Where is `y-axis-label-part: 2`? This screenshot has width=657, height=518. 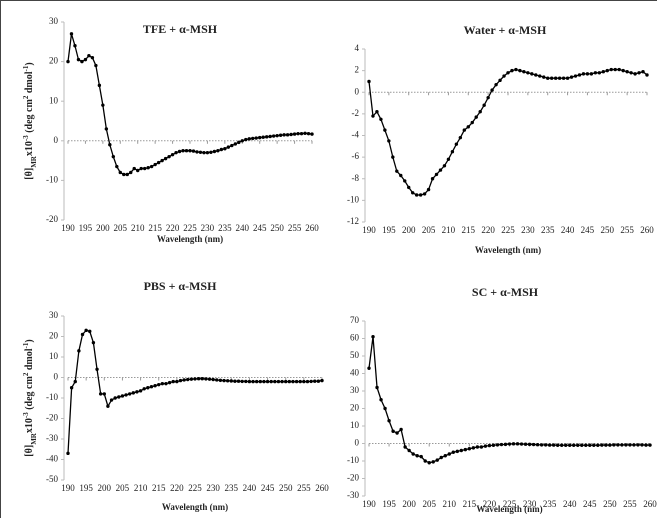
y-axis-label-part: 2 is located at coordinates (26, 97).